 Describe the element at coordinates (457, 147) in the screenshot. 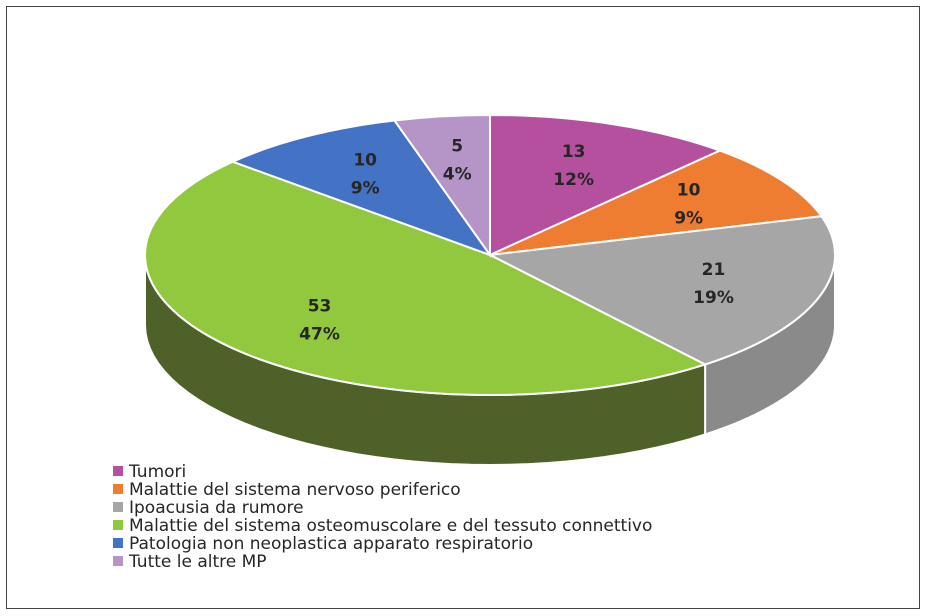

I see `data-label: 5` at that location.